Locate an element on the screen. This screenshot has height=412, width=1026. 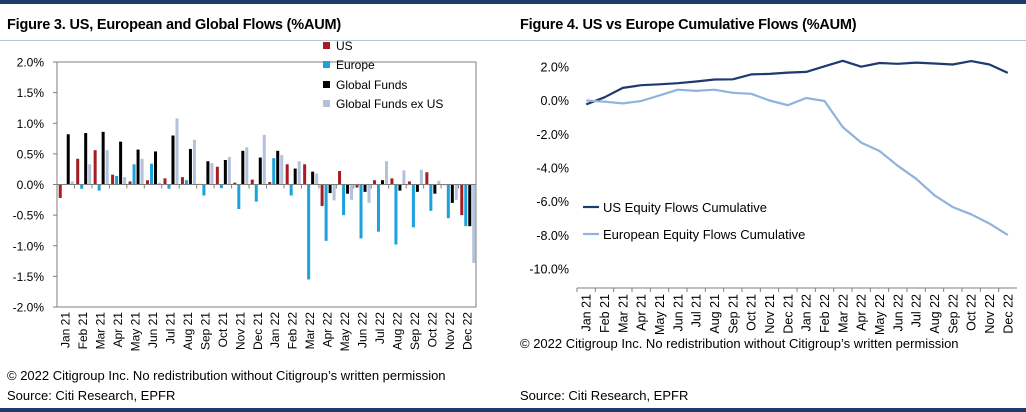
y-tick-label: -8.0% is located at coordinates (552, 236).